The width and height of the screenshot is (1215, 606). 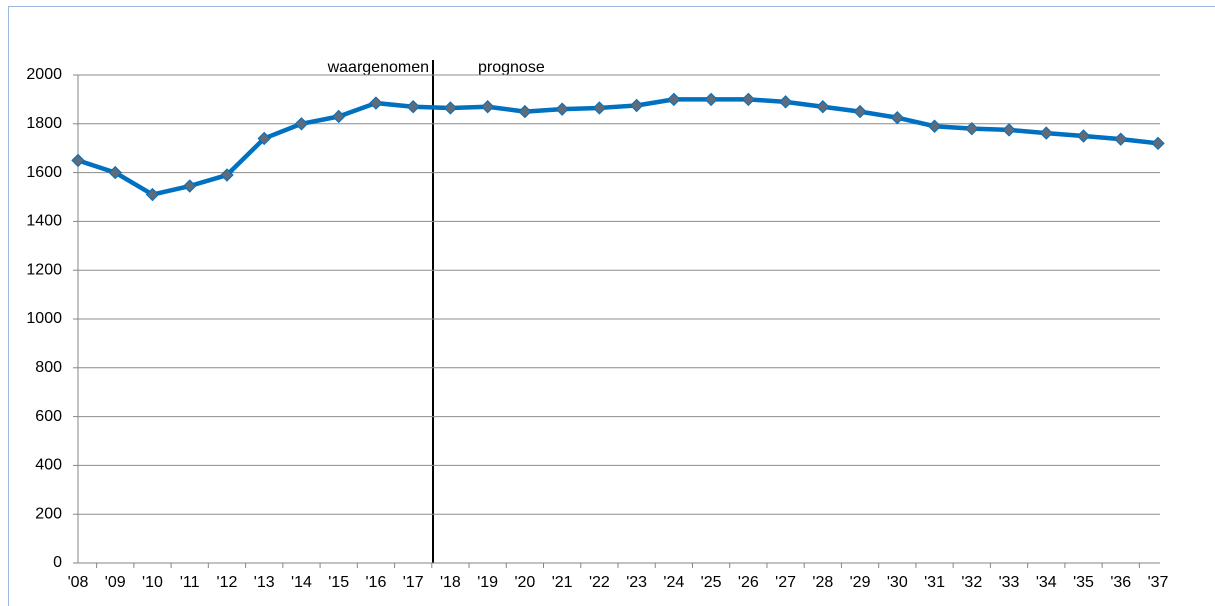 I want to click on x-tick-label: '20, so click(x=524, y=582).